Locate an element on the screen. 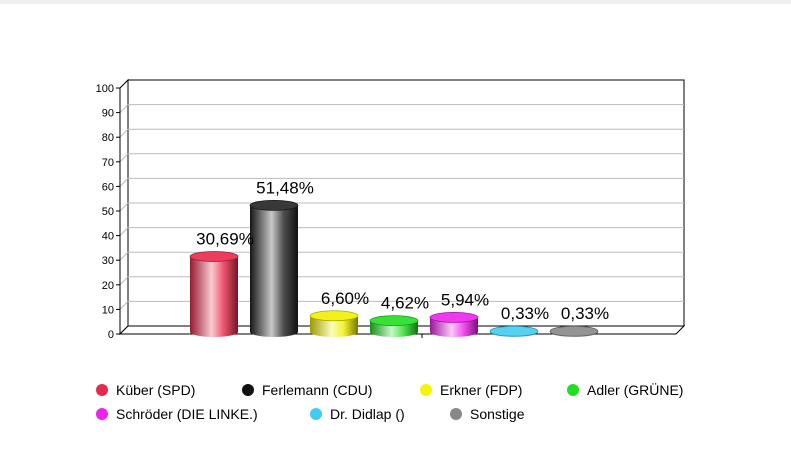 The height and width of the screenshot is (450, 791). data-label: 30,69% is located at coordinates (225, 239).